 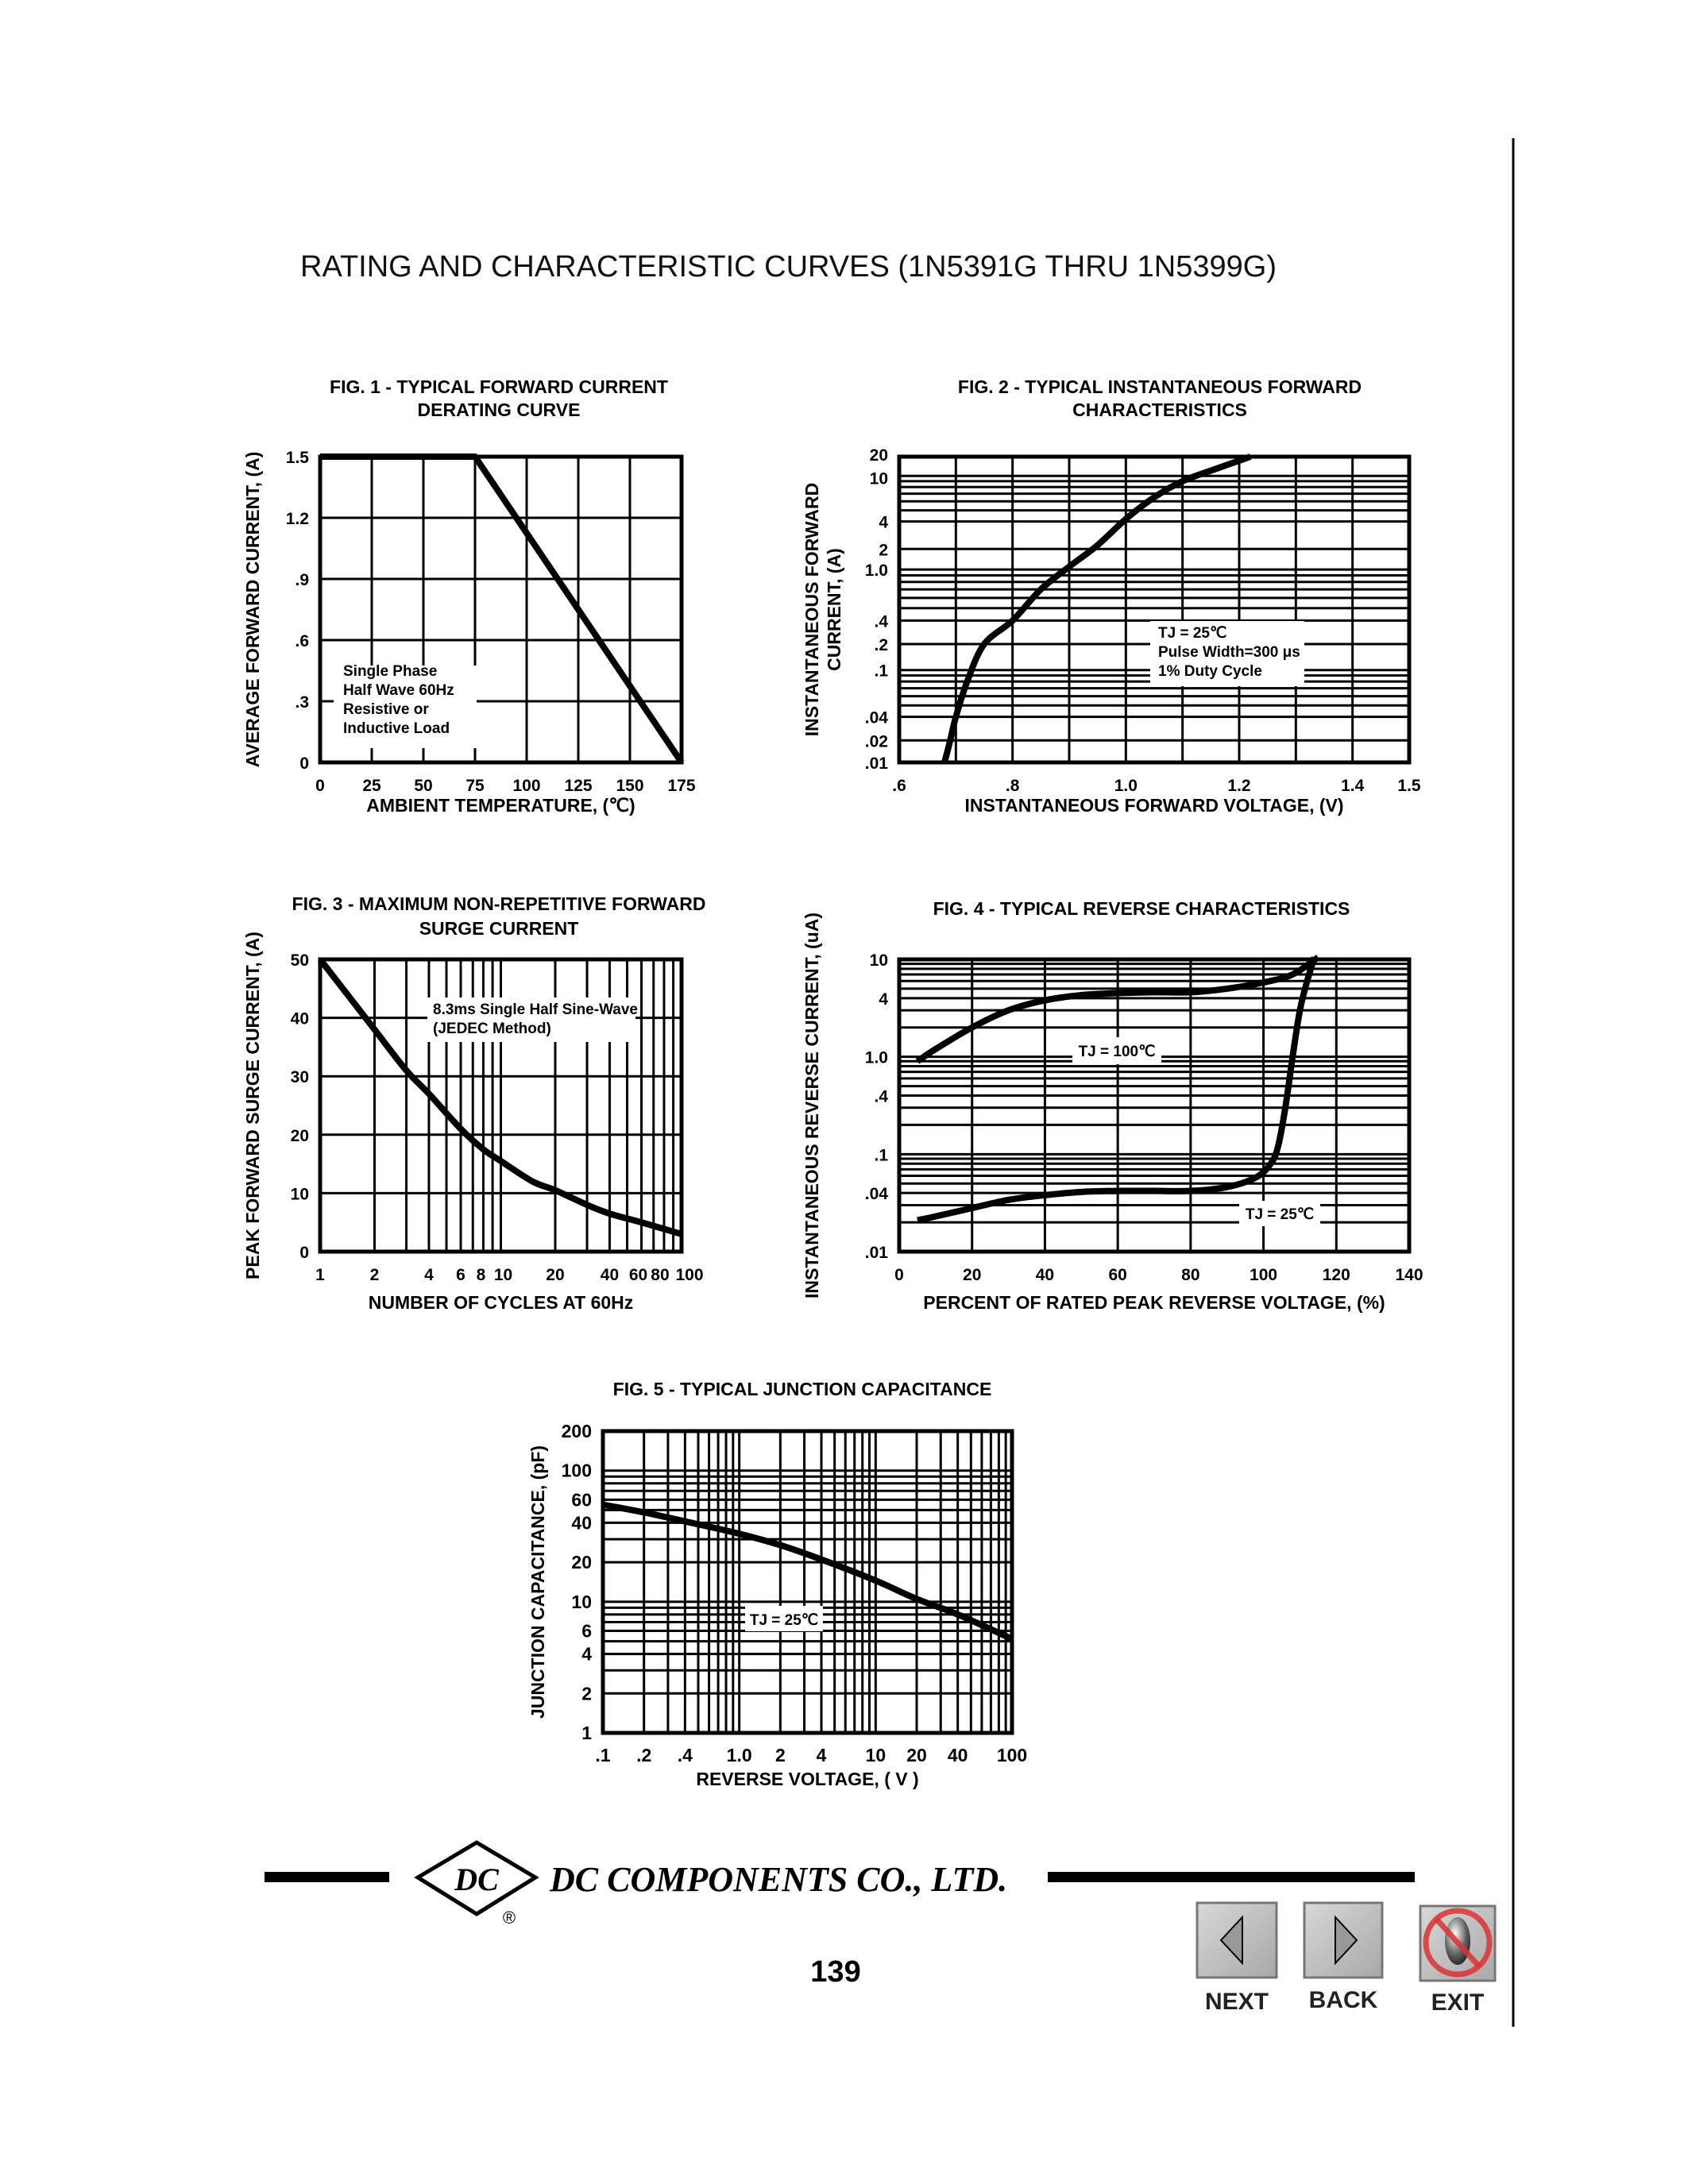 I want to click on y-tick-label: 50, so click(x=300, y=960).